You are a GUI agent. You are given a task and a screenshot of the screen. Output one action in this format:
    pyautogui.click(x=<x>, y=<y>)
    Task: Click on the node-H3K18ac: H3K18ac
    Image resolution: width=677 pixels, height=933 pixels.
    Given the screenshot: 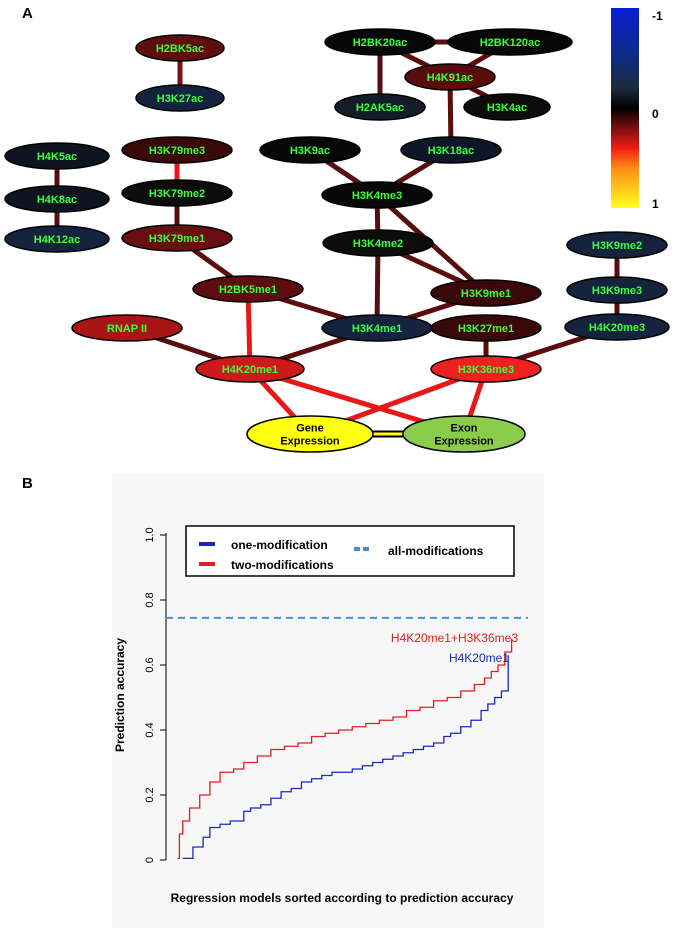 What is the action you would take?
    pyautogui.click(x=451, y=150)
    